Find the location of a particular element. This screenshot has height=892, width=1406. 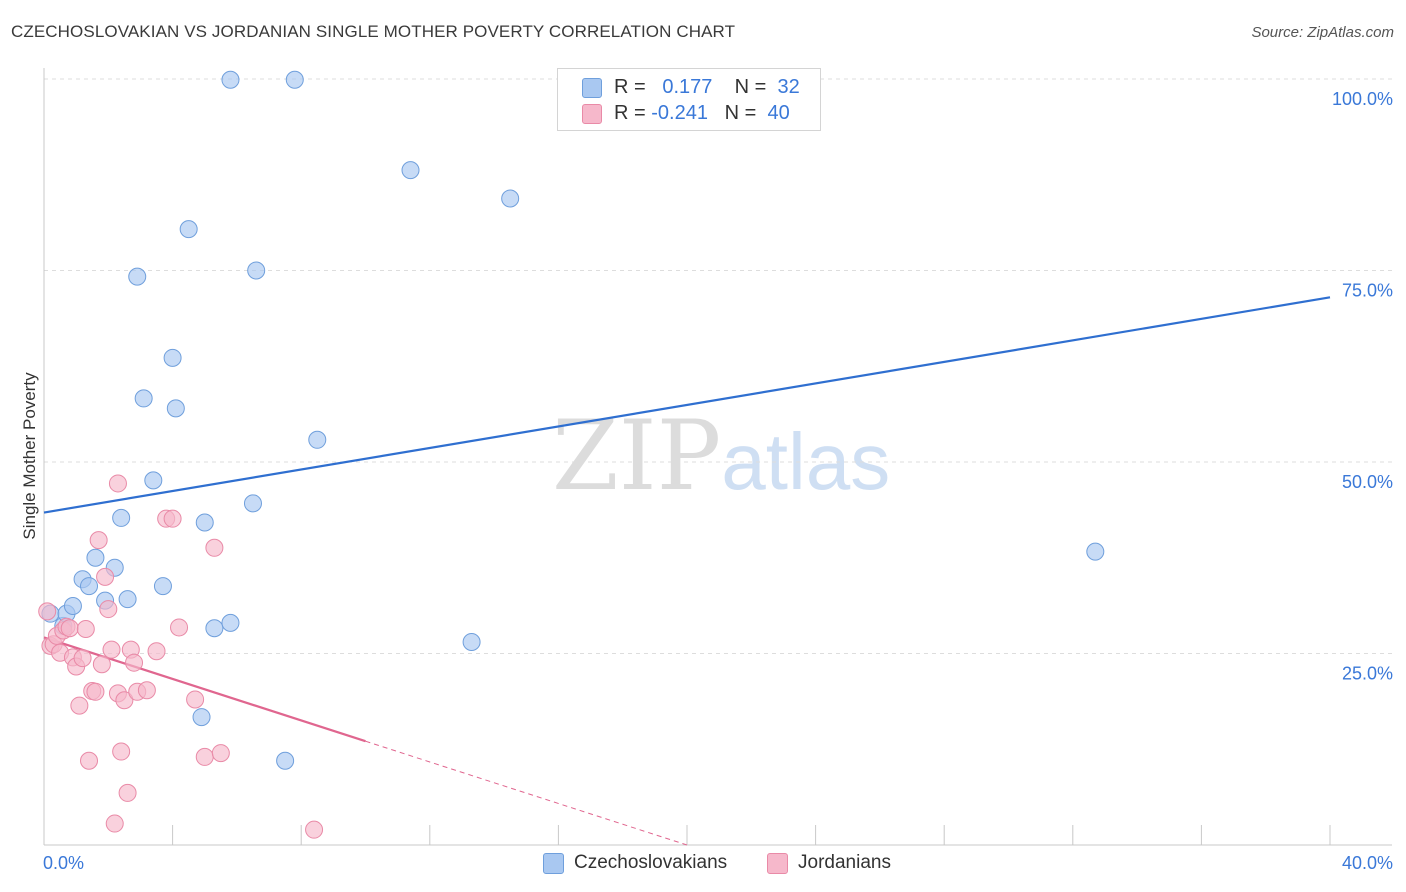

bottom-legend-label-jordan: Jordanians is located at coordinates (844, 862).